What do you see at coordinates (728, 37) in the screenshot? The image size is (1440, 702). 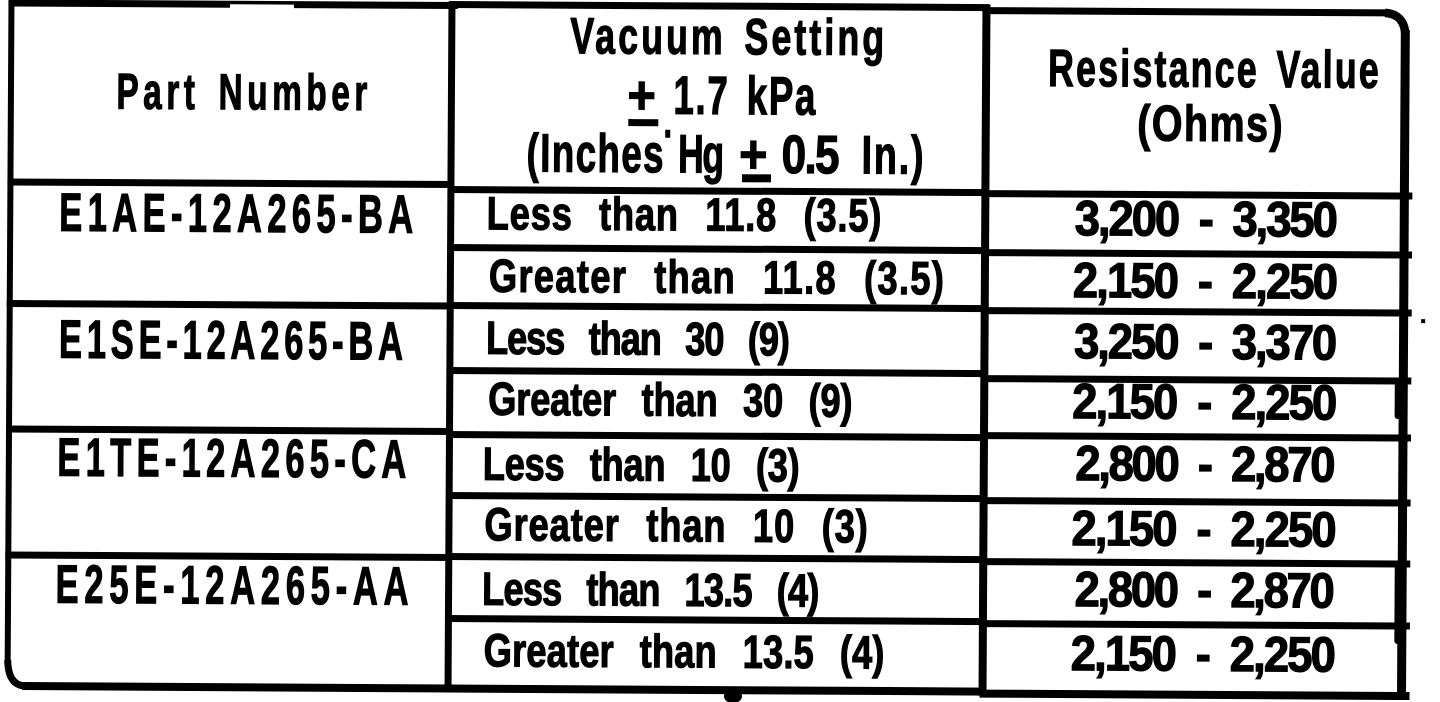 I see `svg-text: Vacuum Setting` at bounding box center [728, 37].